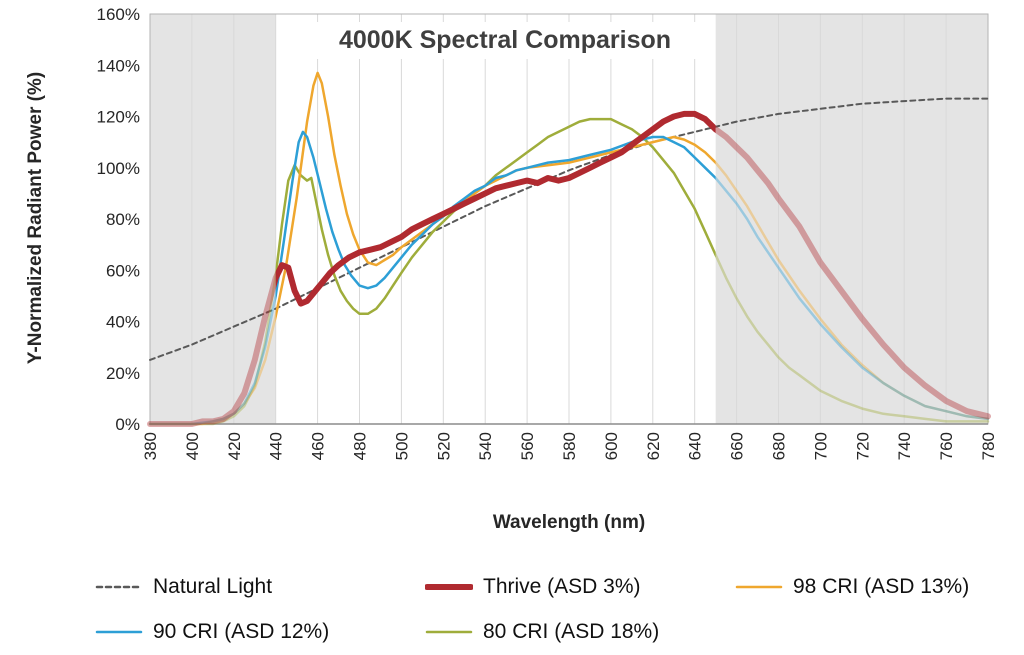 This screenshot has width=1024, height=655. Describe the element at coordinates (119, 632) in the screenshot. I see `legend-swatch-90cri-icon` at that location.